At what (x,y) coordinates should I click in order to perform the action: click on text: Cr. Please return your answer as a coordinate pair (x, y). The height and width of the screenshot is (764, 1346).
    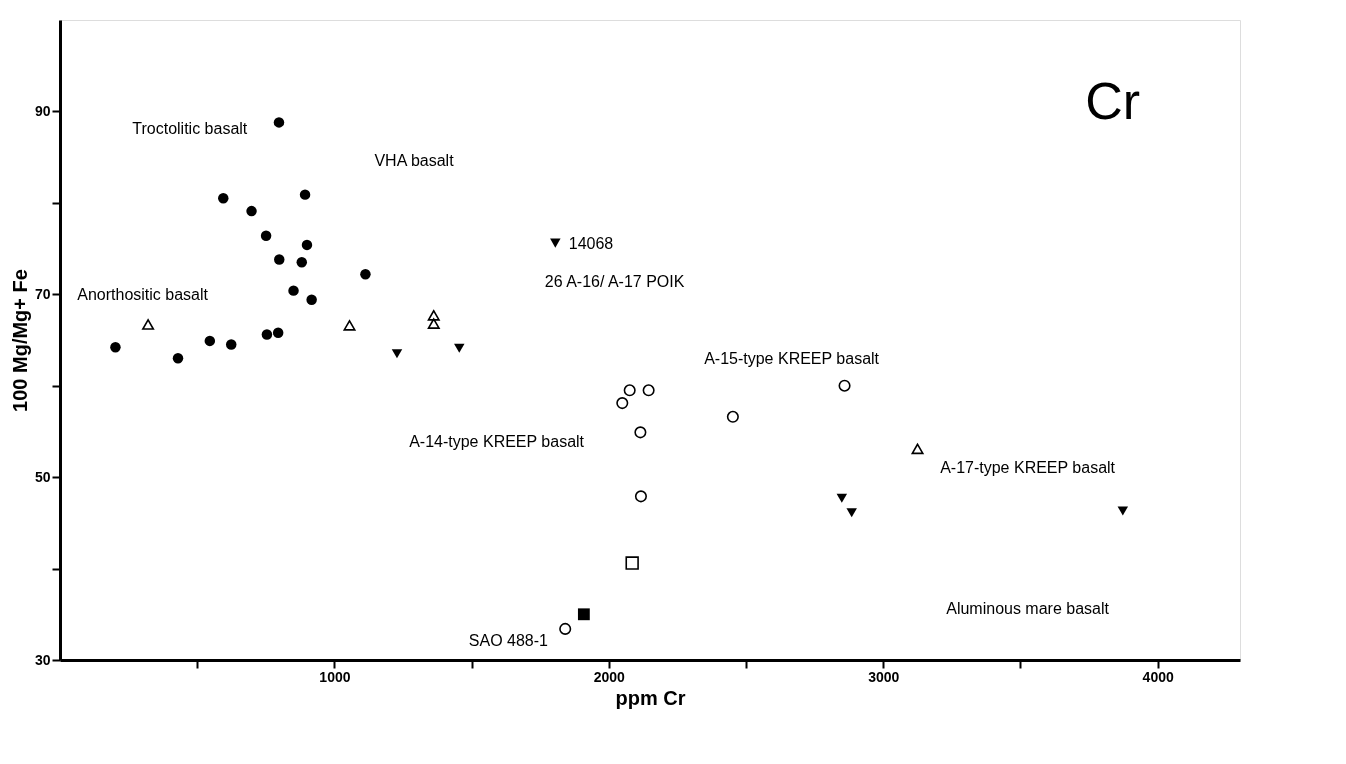
    Looking at the image, I should click on (1112, 101).